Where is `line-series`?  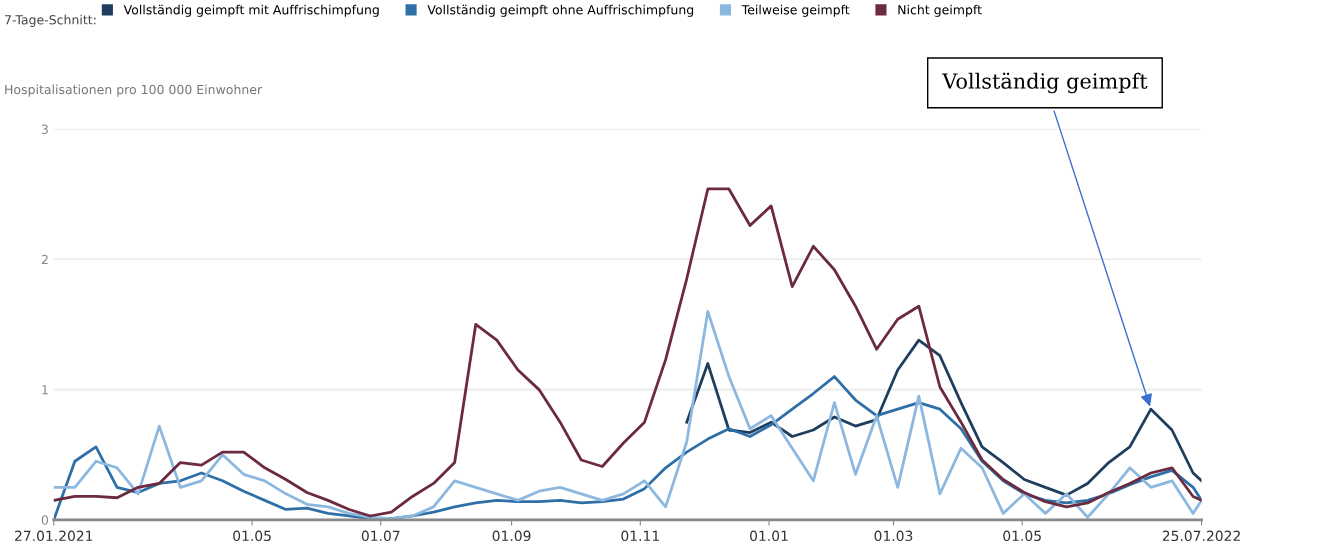
line-series is located at coordinates (943, 417).